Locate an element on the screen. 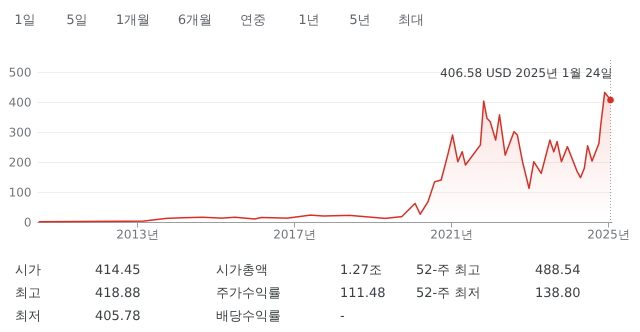  y-tick-label: 200 is located at coordinates (20, 163).